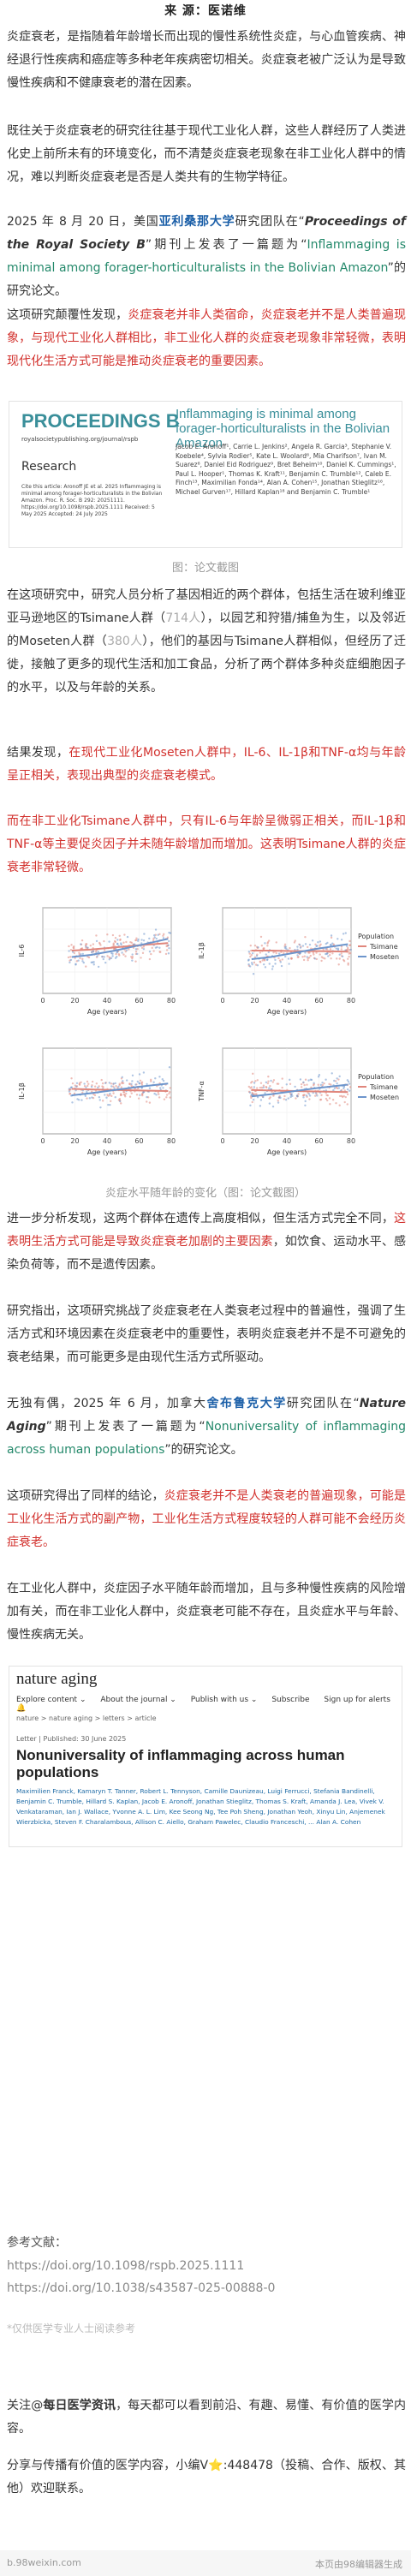 The height and width of the screenshot is (2576, 411). What do you see at coordinates (205, 569) in the screenshot?
I see `paper1-caption: 图：论文截图` at bounding box center [205, 569].